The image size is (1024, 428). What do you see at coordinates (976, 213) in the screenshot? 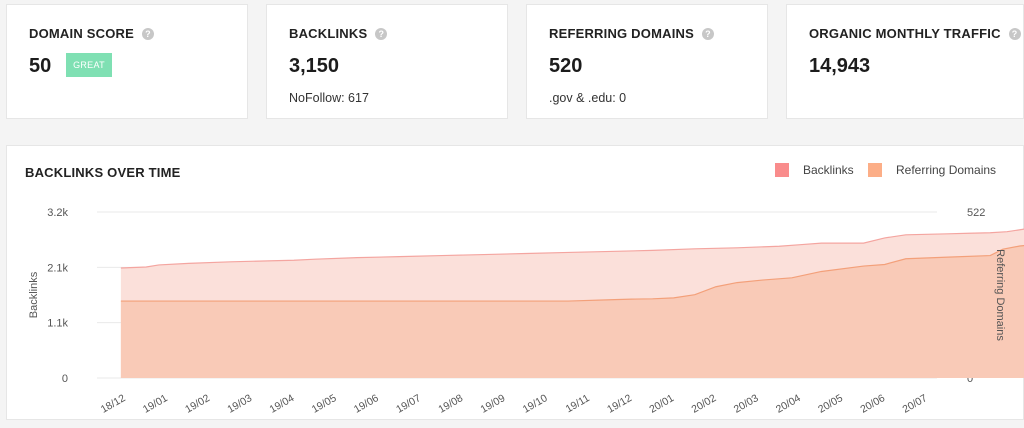
I see `y2-tick-label: 522` at bounding box center [976, 213].